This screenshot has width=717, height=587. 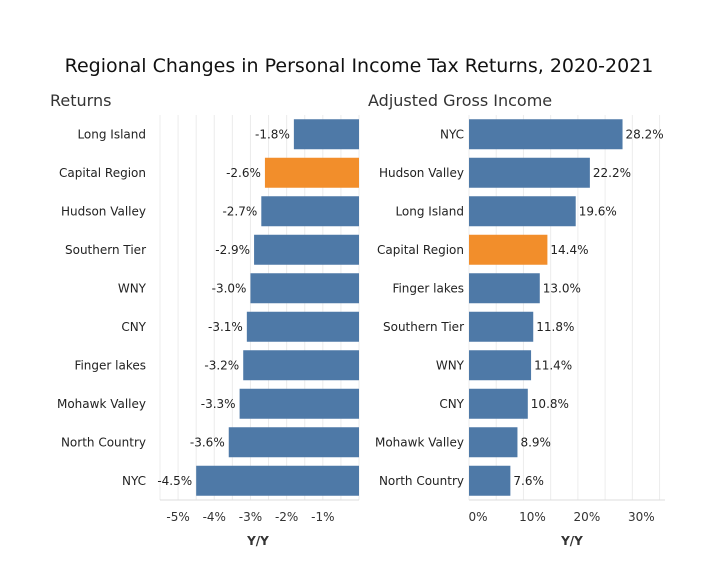 I want to click on data-label: -3.6%, so click(x=207, y=442).